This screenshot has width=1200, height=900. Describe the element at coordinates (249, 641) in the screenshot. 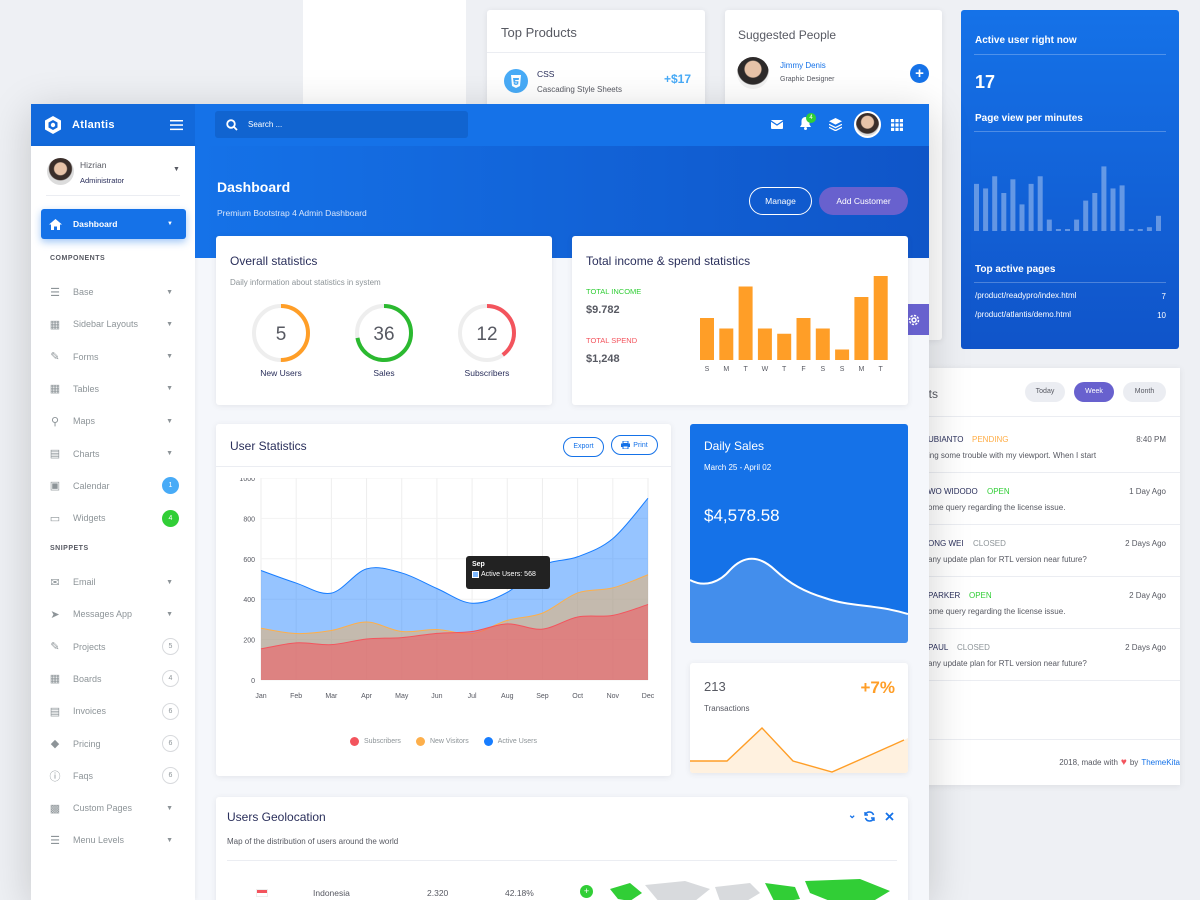

I see `y-tick-label: 200` at that location.